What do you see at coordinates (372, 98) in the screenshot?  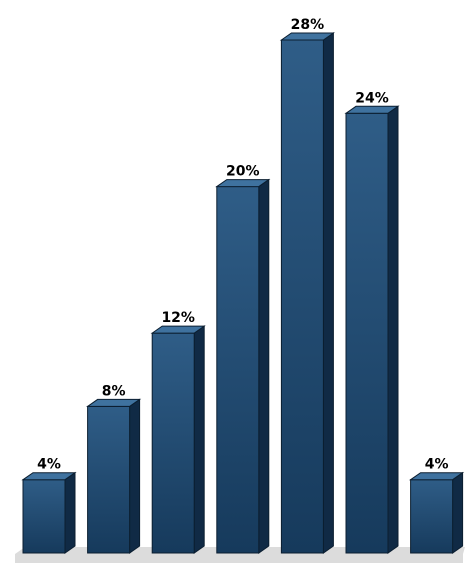 I see `data-label-6: 24%` at bounding box center [372, 98].